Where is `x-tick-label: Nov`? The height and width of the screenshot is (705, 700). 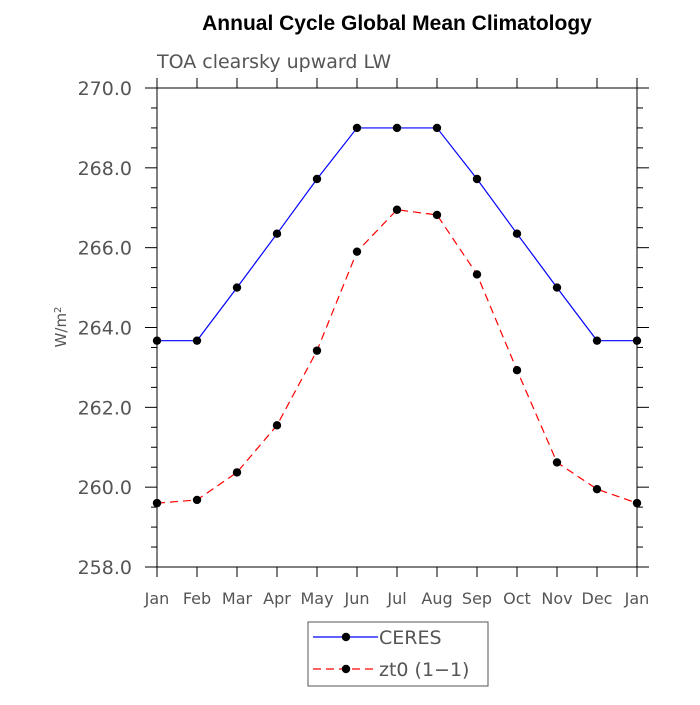
x-tick-label: Nov is located at coordinates (556, 598).